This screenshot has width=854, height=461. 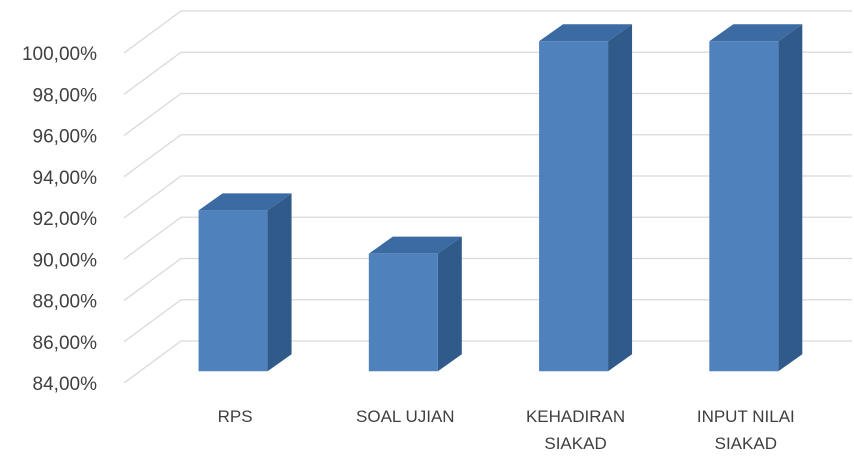 What do you see at coordinates (65, 343) in the screenshot?
I see `y-tick-label: 86,00%` at bounding box center [65, 343].